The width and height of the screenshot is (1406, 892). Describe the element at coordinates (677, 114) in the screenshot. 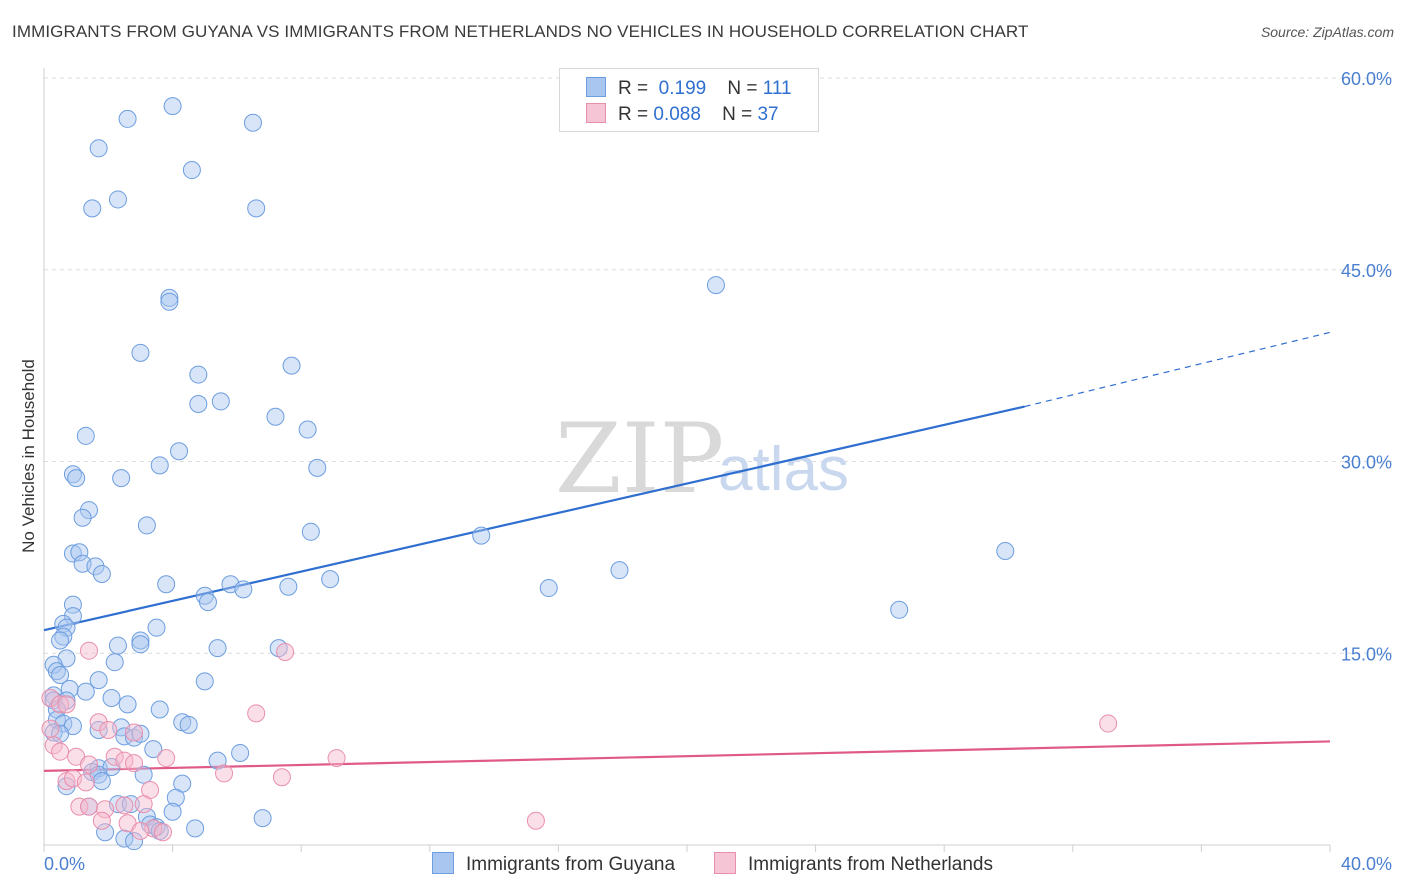

I see `legend-r-value: 0.088` at that location.